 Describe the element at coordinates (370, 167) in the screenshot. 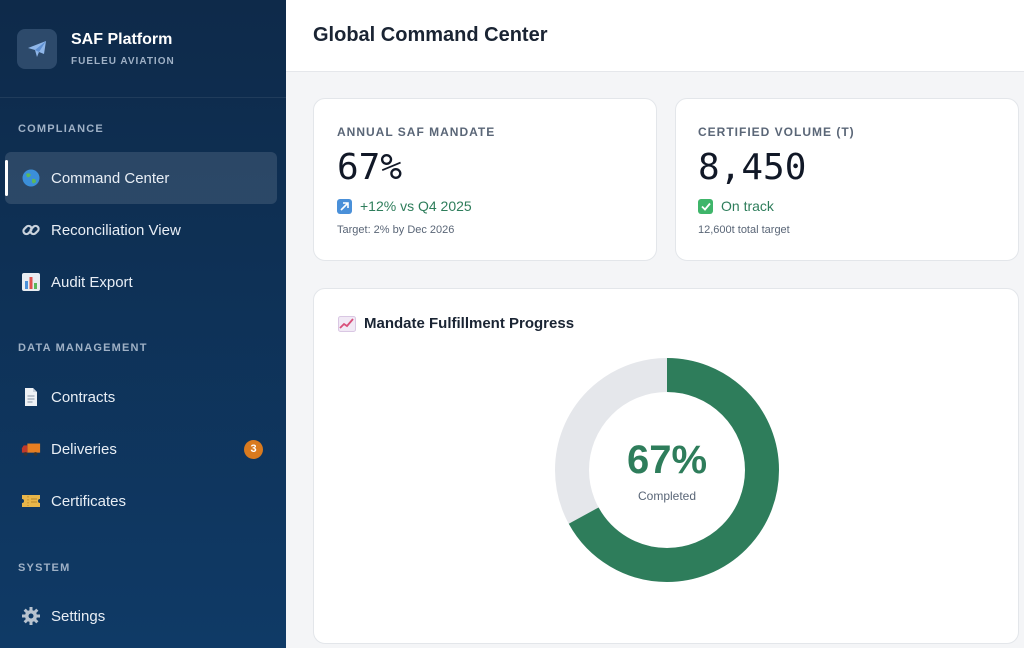

I see `kpi-value: 67%` at that location.